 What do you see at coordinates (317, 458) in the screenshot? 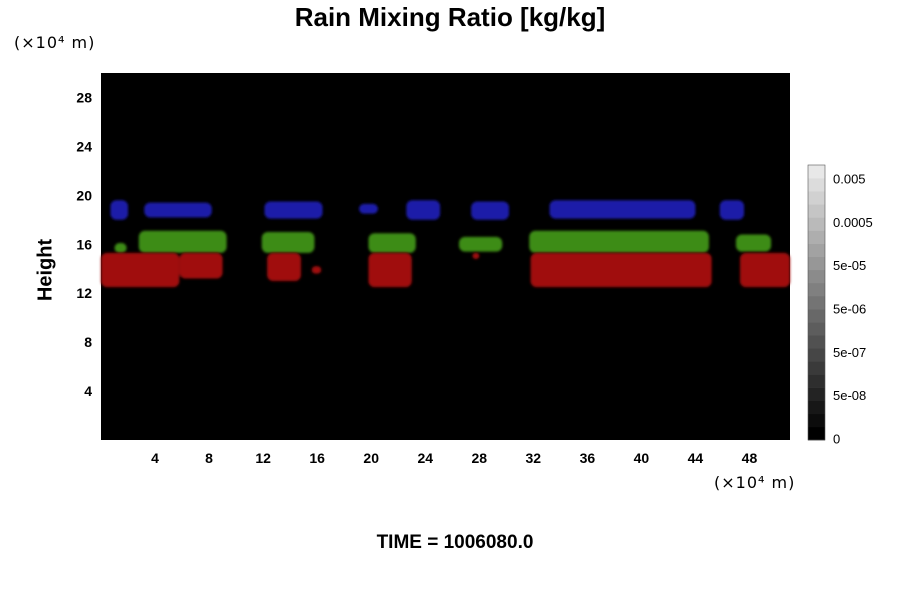
I see `x-tick-label: 16` at bounding box center [317, 458].